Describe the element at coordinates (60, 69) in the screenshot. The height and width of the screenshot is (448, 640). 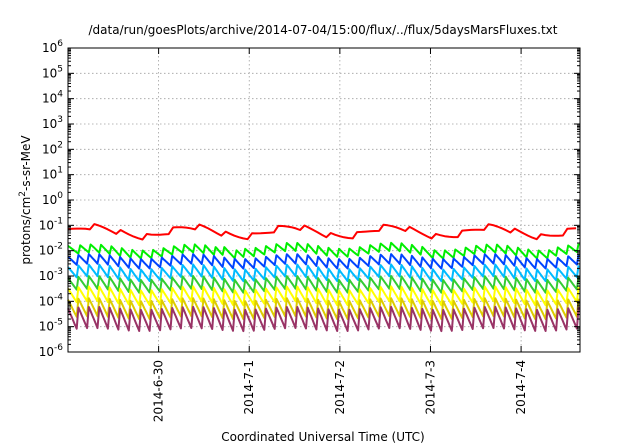
I see `y-tick-exp: 5` at that location.